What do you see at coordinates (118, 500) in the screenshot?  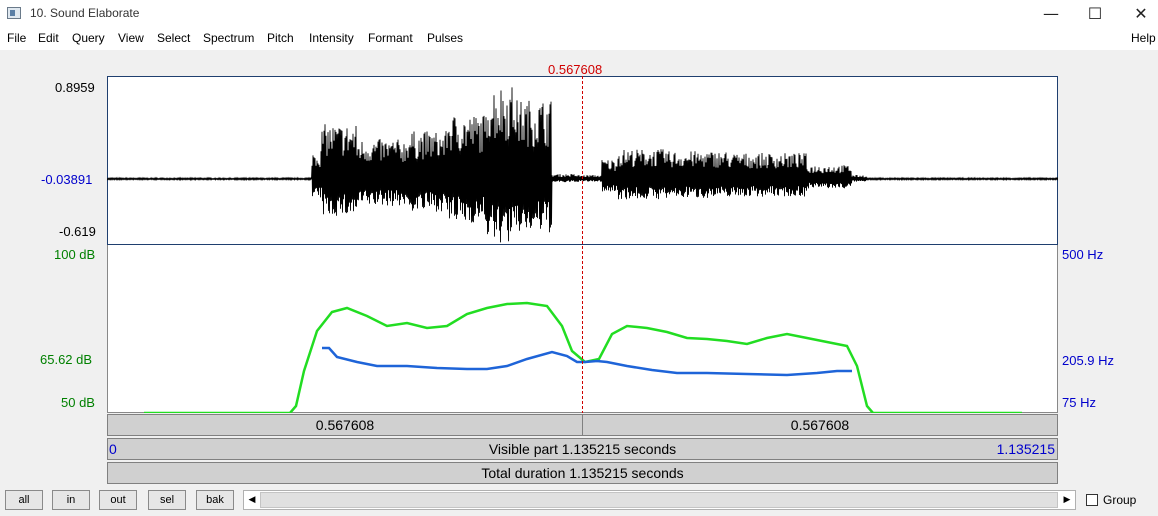 I see `zoom-out-button: out` at bounding box center [118, 500].